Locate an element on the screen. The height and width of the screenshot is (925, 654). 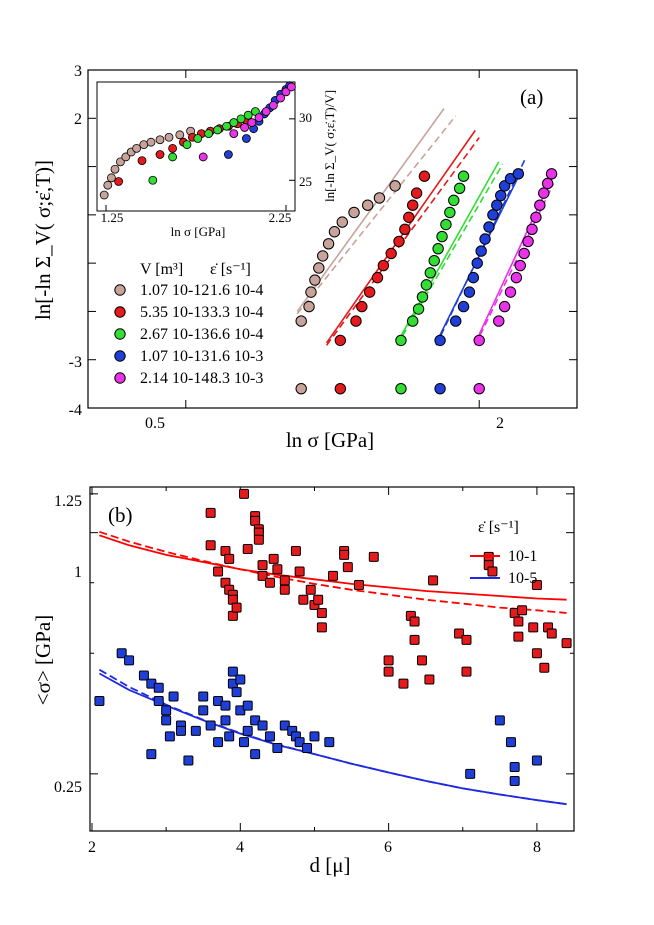
a-legend-volume-blue: 1.07 10-13 is located at coordinates (174, 356).